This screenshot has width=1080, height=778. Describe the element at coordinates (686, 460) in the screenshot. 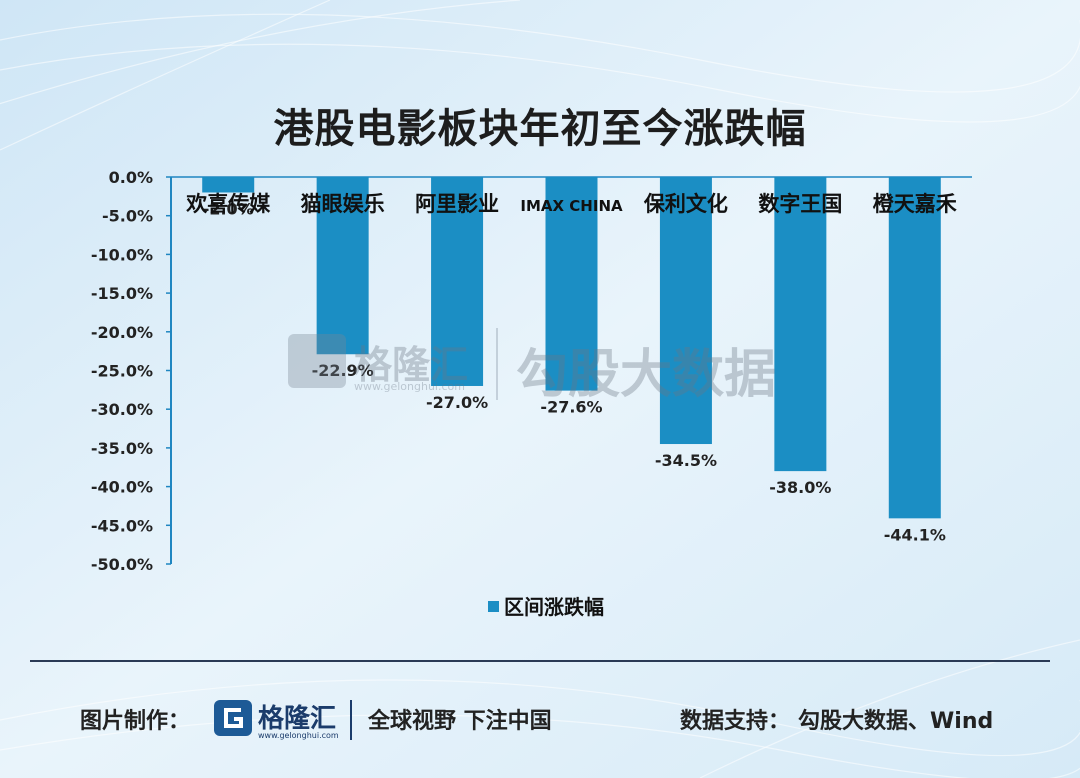

I see `data-label: -34.5%` at that location.